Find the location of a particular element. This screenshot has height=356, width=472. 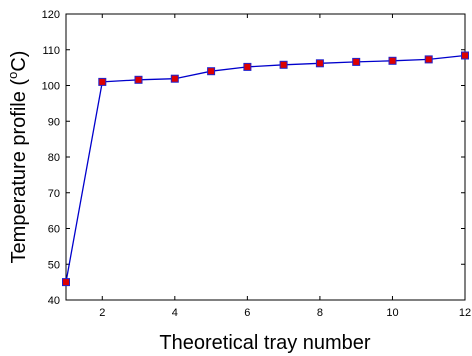

y-tick-label: 80 is located at coordinates (54, 158).